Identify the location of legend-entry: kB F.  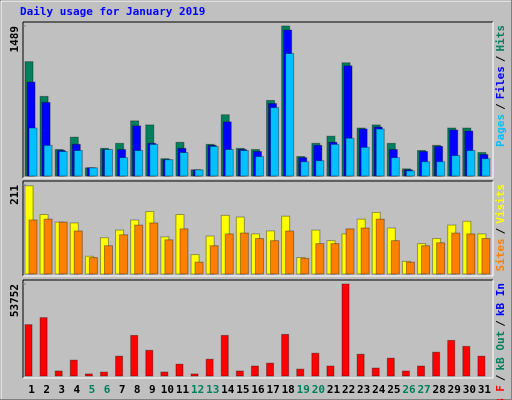
(500, 392).